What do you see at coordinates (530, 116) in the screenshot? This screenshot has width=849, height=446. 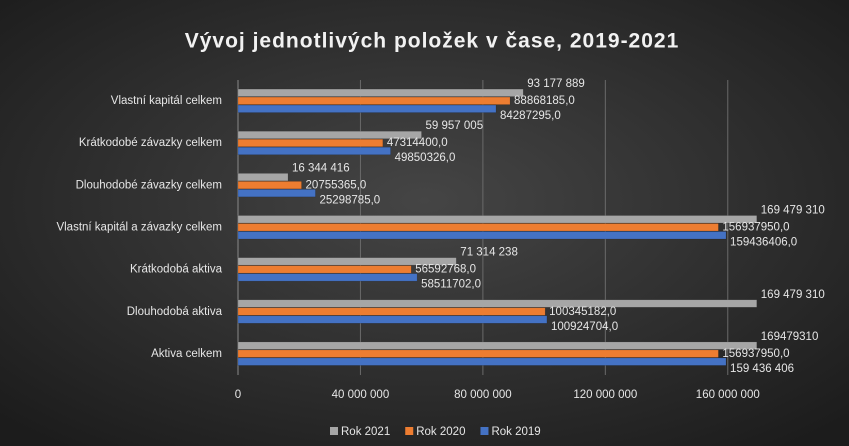 I see `data-label: 84287295,0` at bounding box center [530, 116].